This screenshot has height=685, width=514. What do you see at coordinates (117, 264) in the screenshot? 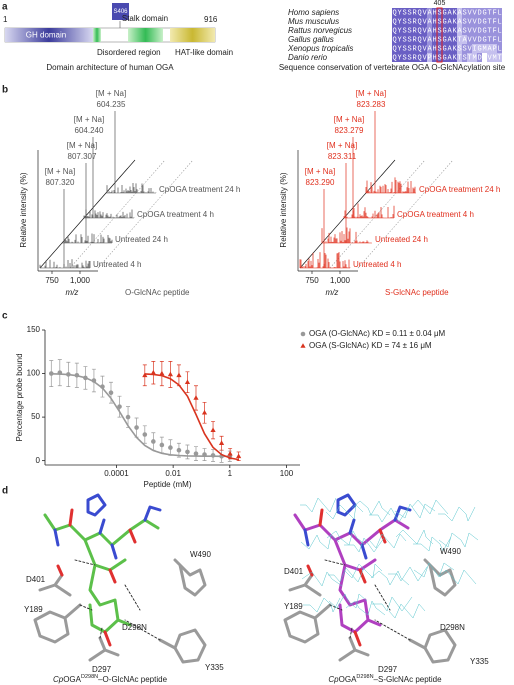
I see `trace-label: Untreated 4 h` at bounding box center [117, 264].